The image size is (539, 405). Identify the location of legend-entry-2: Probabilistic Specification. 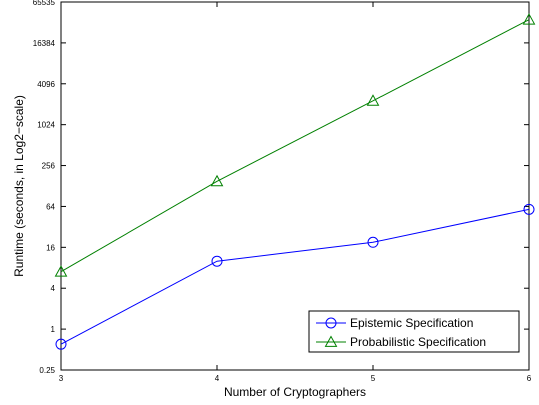
(401, 342).